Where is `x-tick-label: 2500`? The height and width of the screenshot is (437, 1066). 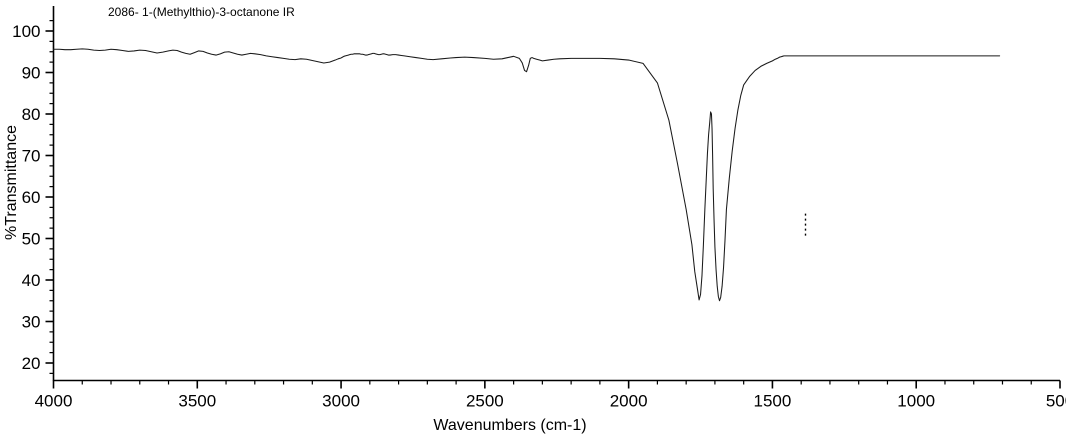
x-tick-label: 2500 is located at coordinates (485, 401).